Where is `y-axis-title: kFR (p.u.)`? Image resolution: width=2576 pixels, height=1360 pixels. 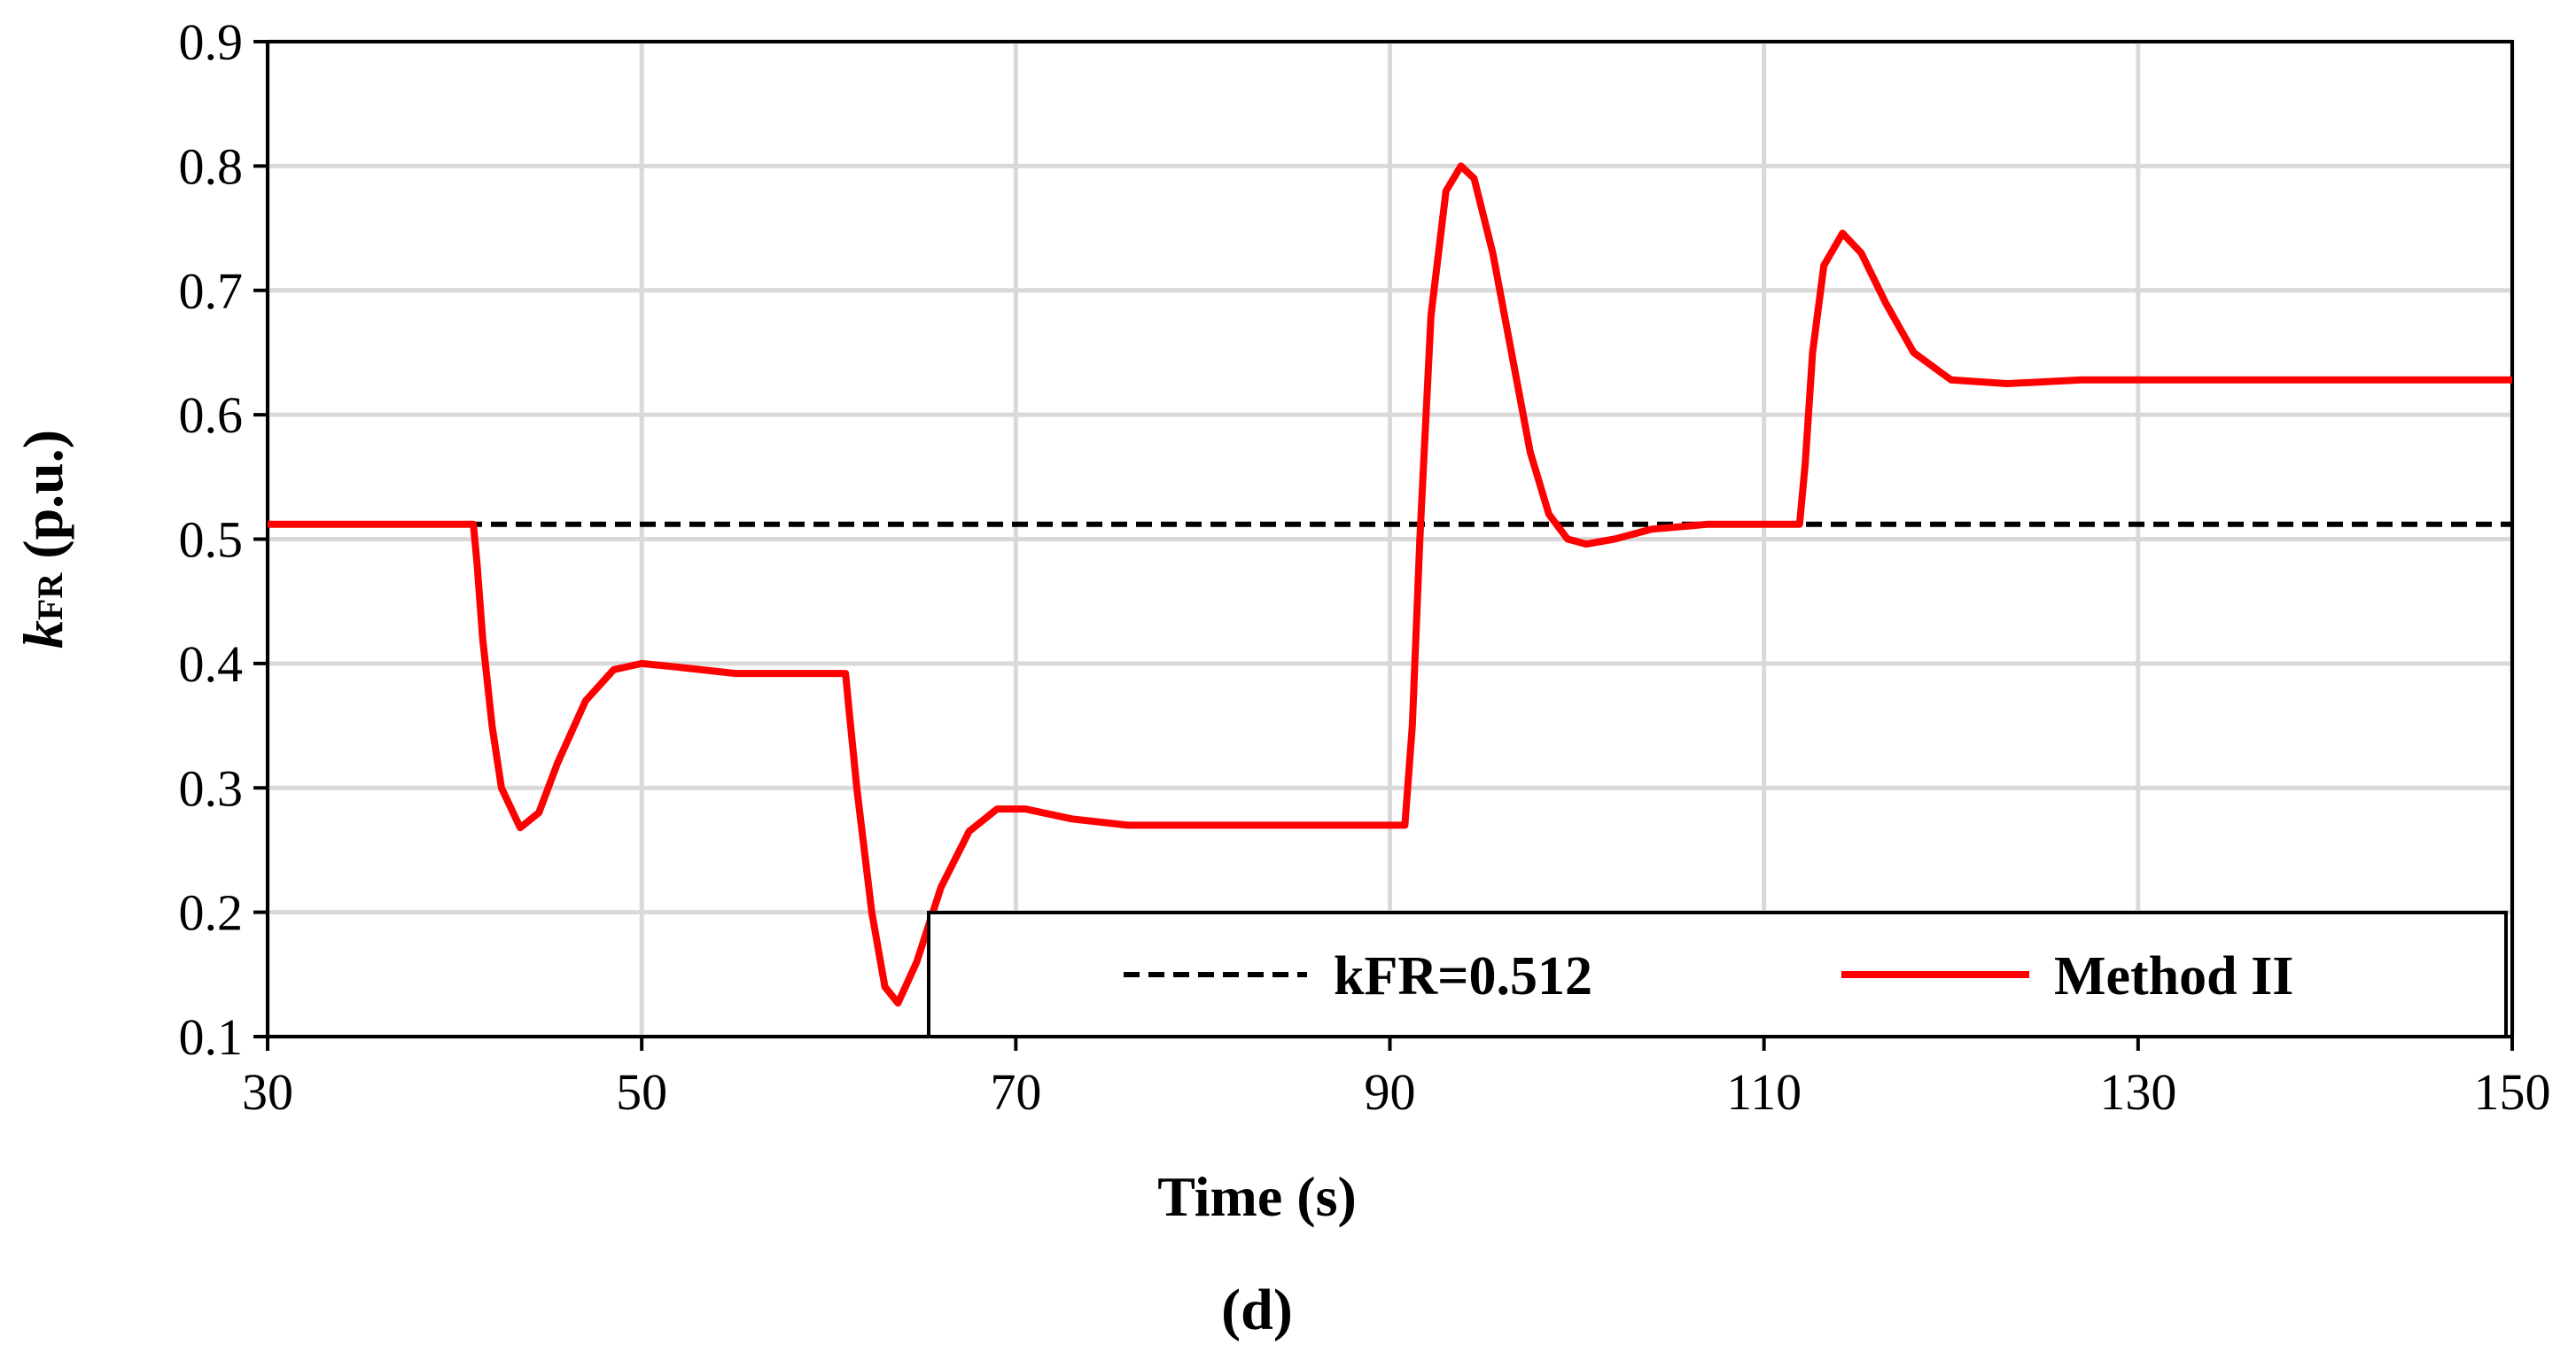 y-axis-title: kFR (p.u.) is located at coordinates (43, 539).